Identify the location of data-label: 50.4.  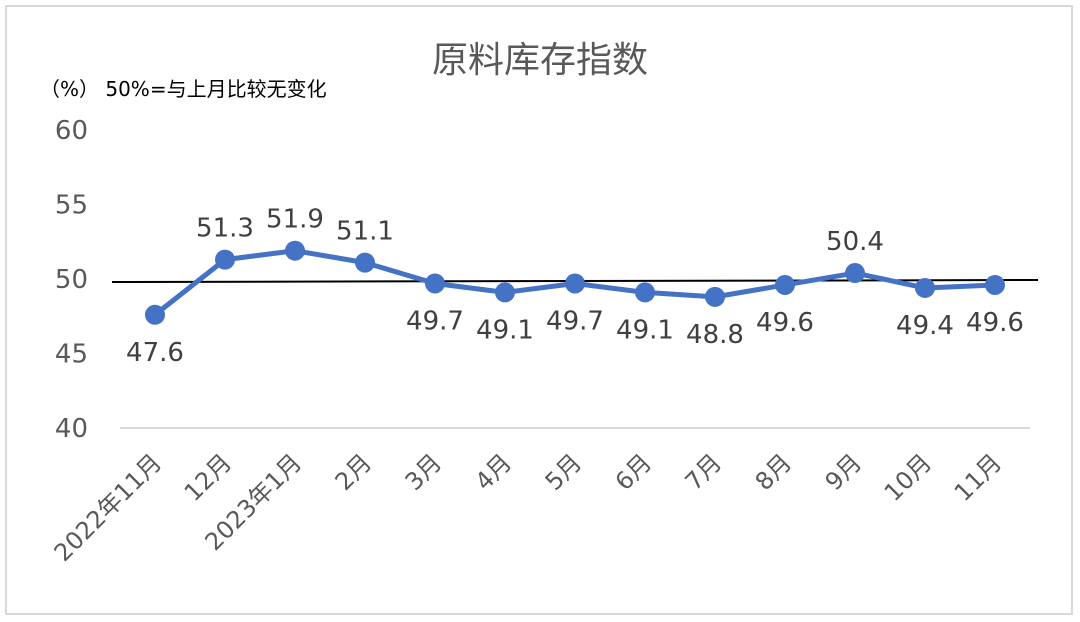
(855, 242).